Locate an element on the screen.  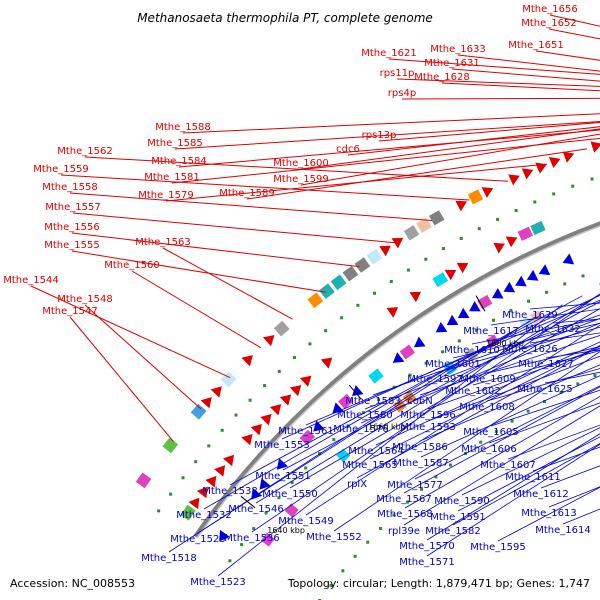
forward-gene-label: Mthe_1628 is located at coordinates (442, 77).